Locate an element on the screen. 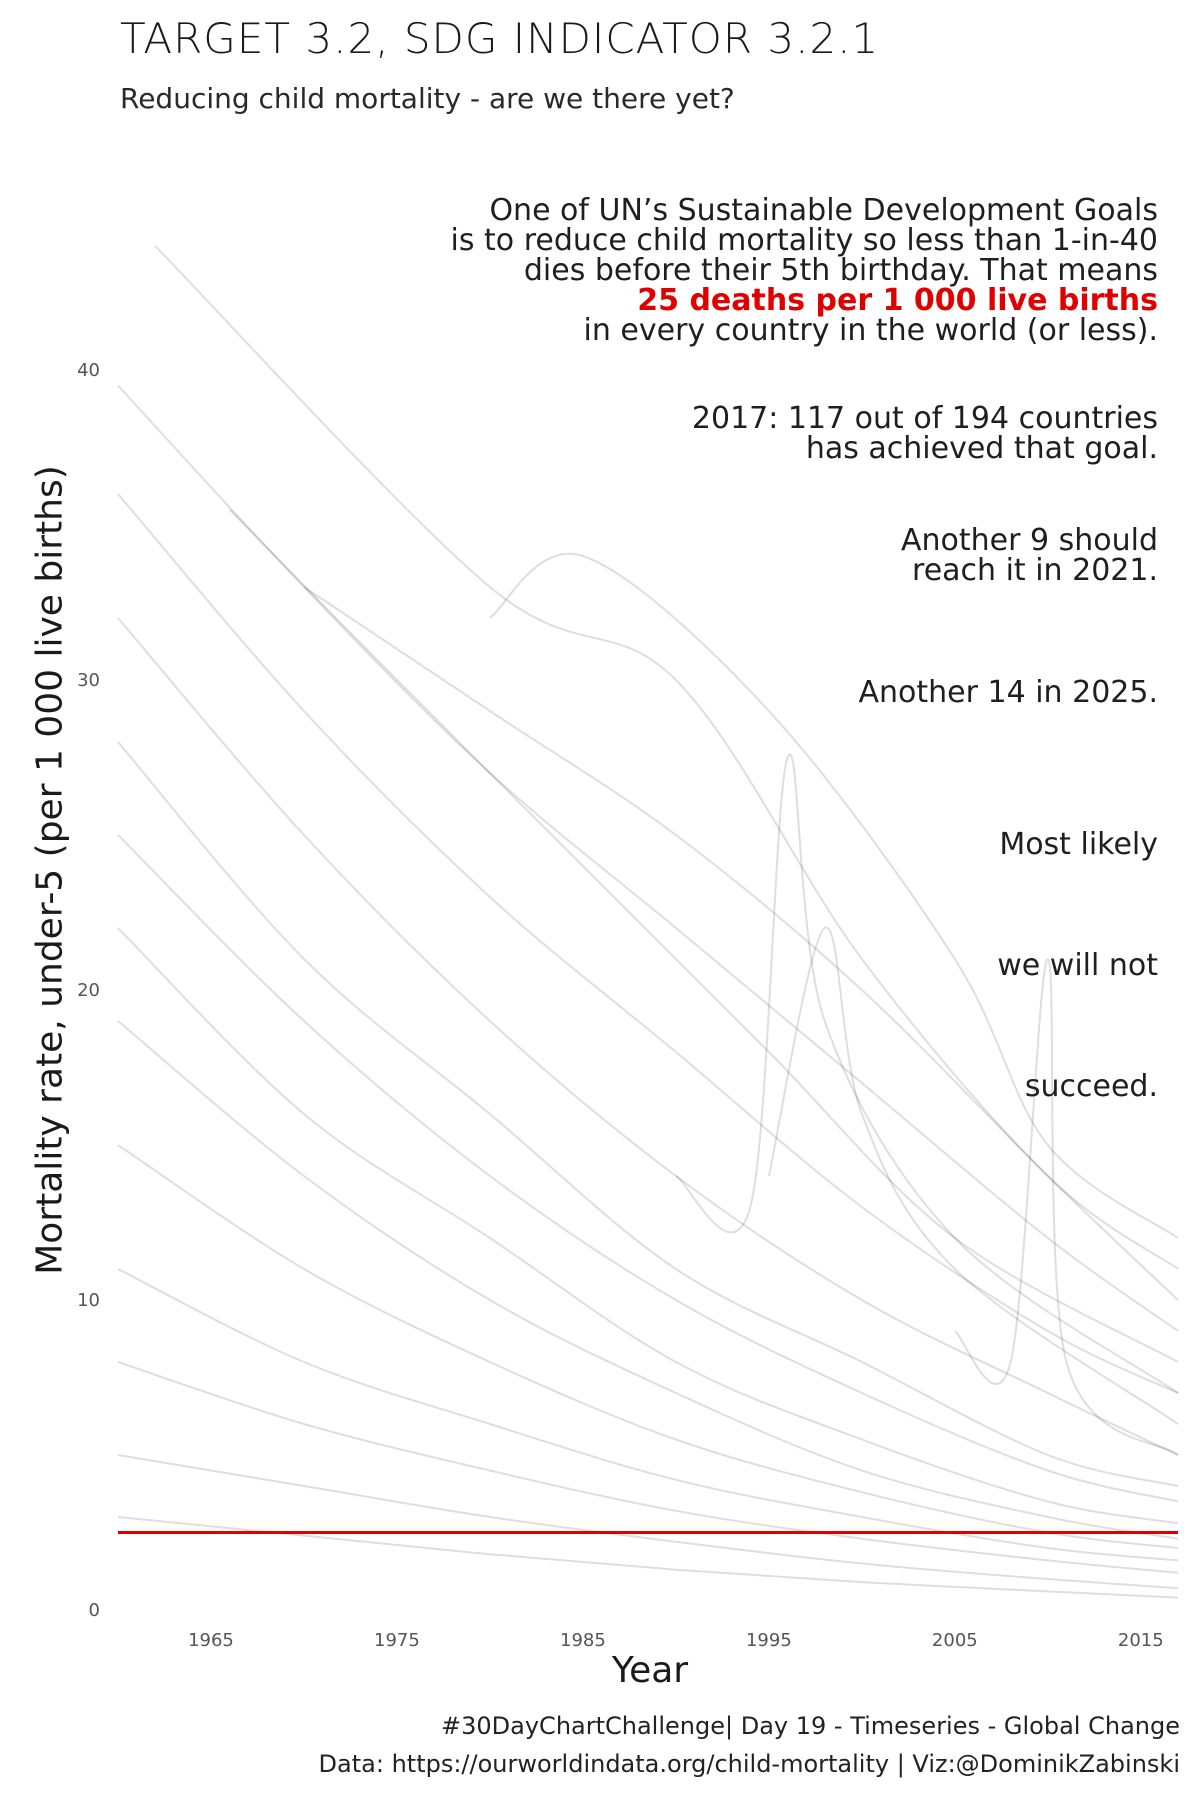 The height and width of the screenshot is (1800, 1200). annotation-highlight: 25 deaths per 1 000 live births is located at coordinates (897, 300).